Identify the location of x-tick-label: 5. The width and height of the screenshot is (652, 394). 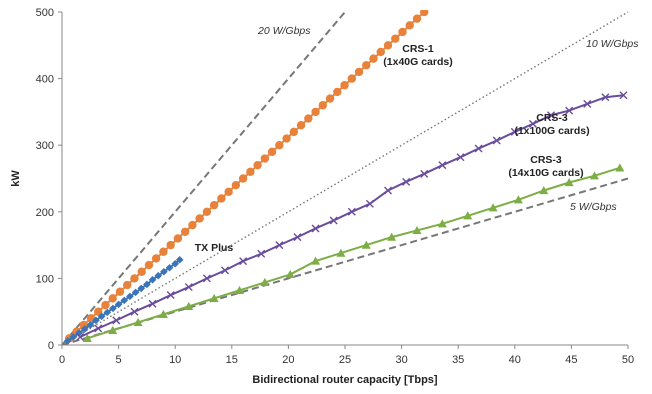
(119, 360).